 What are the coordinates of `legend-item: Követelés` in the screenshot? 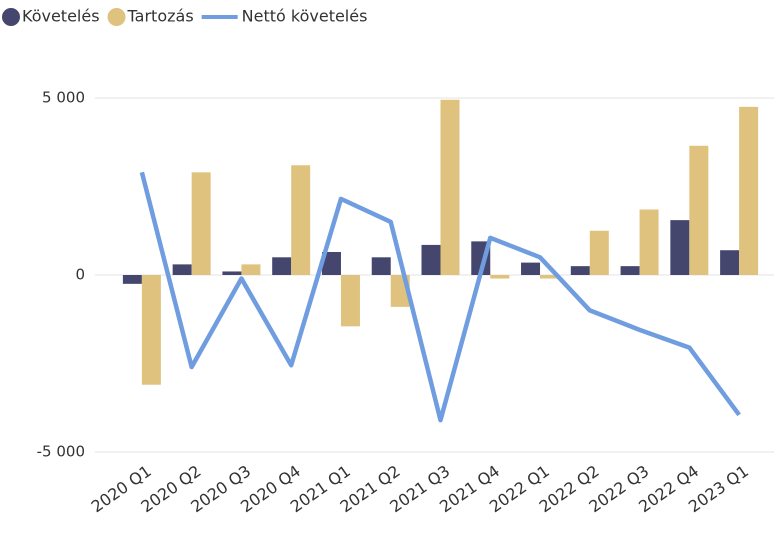 It's located at (51, 16).